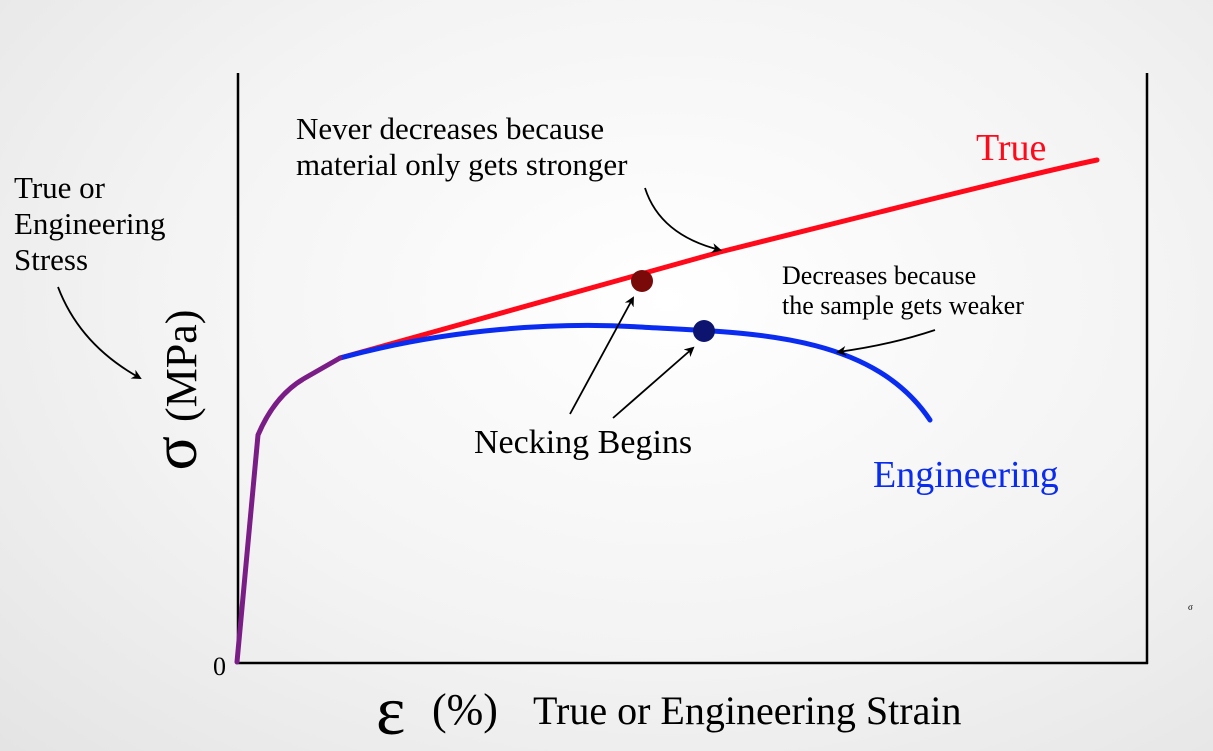  What do you see at coordinates (390, 711) in the screenshot?
I see `x-axis-symbol: ε` at bounding box center [390, 711].